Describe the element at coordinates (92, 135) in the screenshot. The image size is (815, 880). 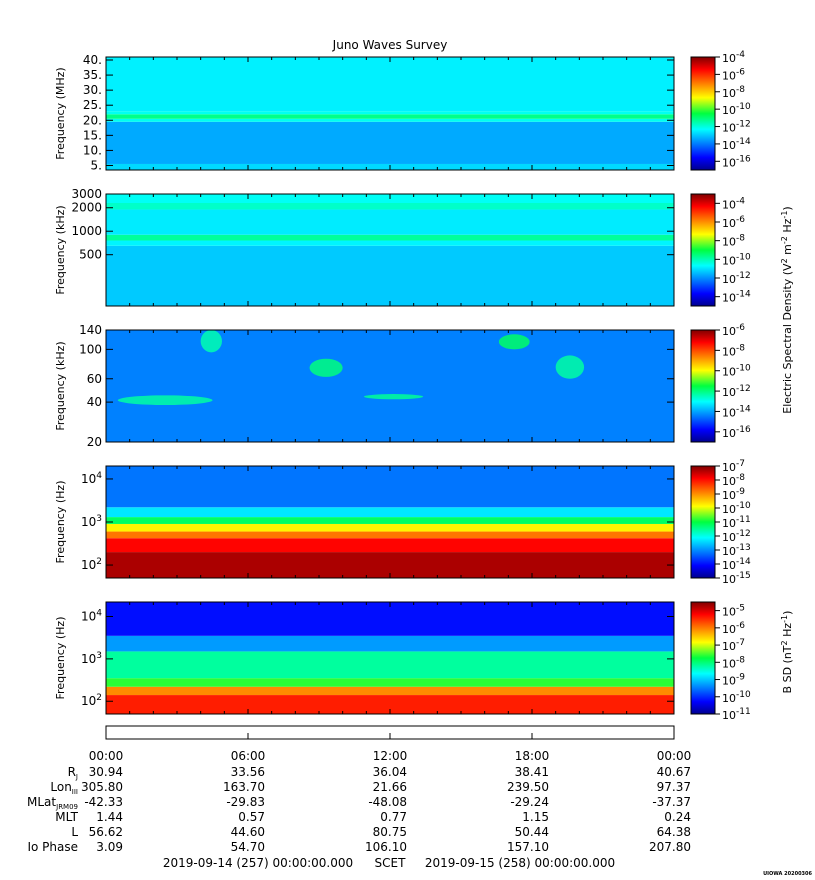
I see `y-tick-label: 15.` at that location.